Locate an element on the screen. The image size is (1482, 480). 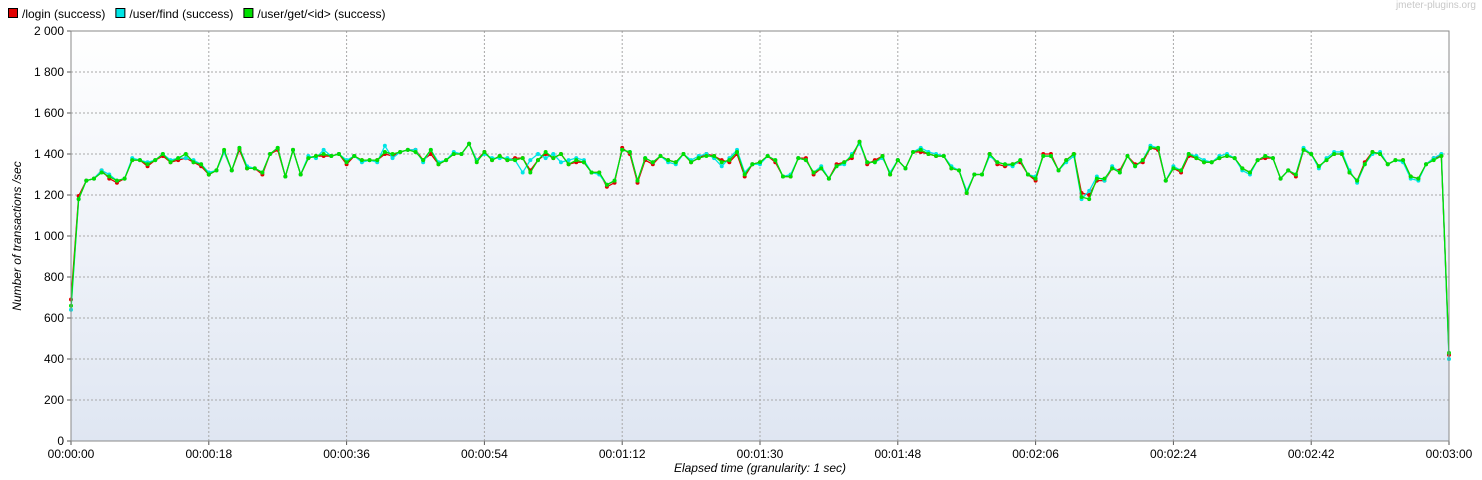
legend-item: /user/find (success) is located at coordinates (174, 14).